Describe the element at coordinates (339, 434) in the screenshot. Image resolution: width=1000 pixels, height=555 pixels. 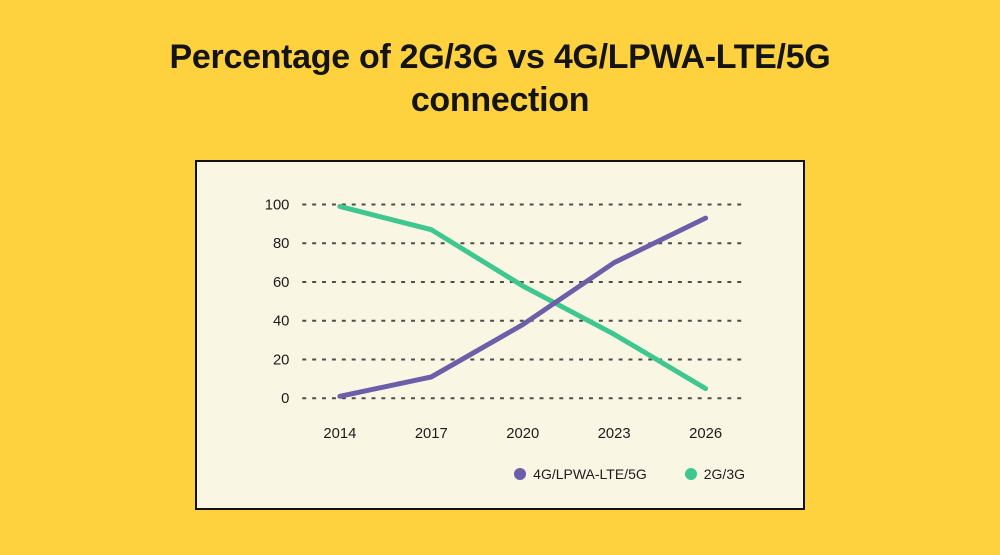
I see `x-axis-tick: 2014` at that location.